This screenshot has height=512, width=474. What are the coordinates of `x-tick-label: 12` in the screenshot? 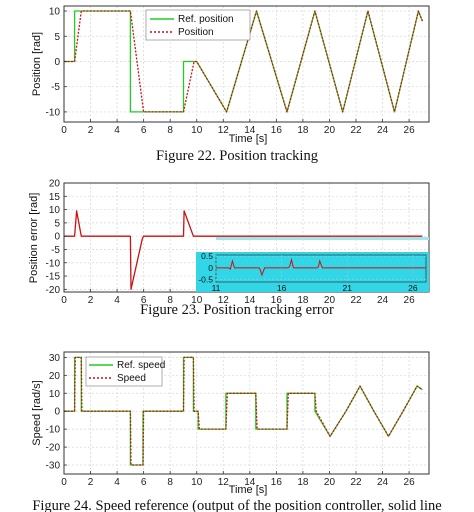 It's located at (224, 130).